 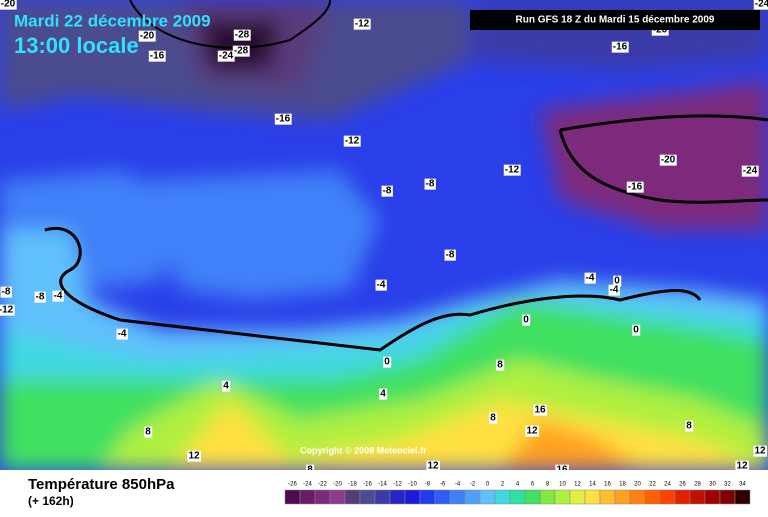 I want to click on legend-tick-label: -8, so click(x=428, y=485).